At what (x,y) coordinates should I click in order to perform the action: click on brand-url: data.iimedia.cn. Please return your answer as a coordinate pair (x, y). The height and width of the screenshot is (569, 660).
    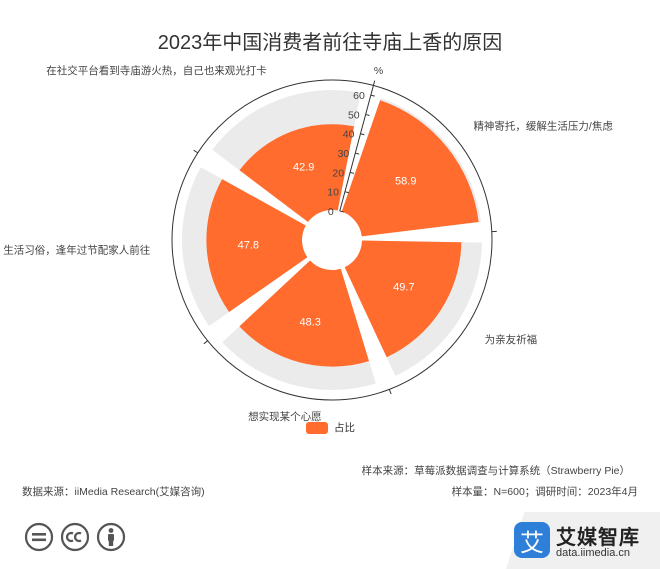
    Looking at the image, I should click on (593, 553).